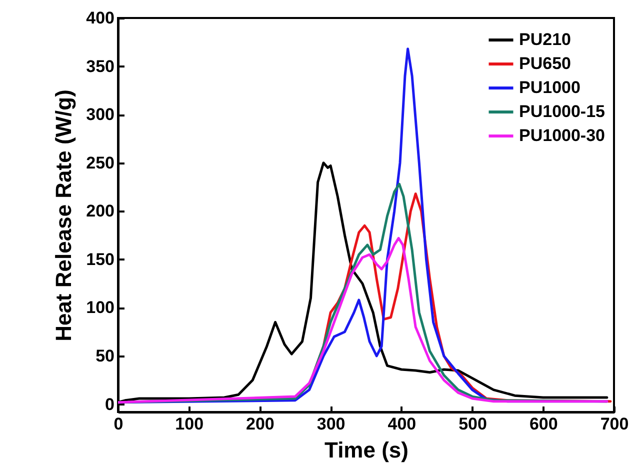 Image resolution: width=634 pixels, height=465 pixels. Describe the element at coordinates (472, 424) in the screenshot. I see `x-tick-label: 500` at that location.